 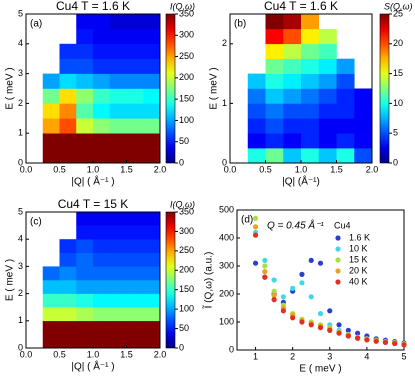 What do you see at coordinates (226, 265) in the screenshot?
I see `y-tick-label: 300` at bounding box center [226, 265].